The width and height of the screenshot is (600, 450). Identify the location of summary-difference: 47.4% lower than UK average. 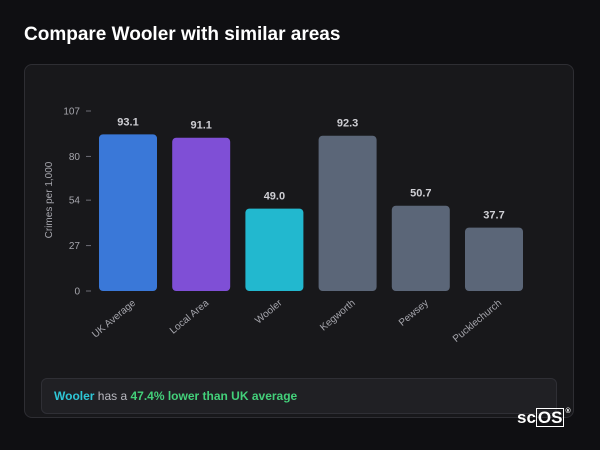
(214, 396).